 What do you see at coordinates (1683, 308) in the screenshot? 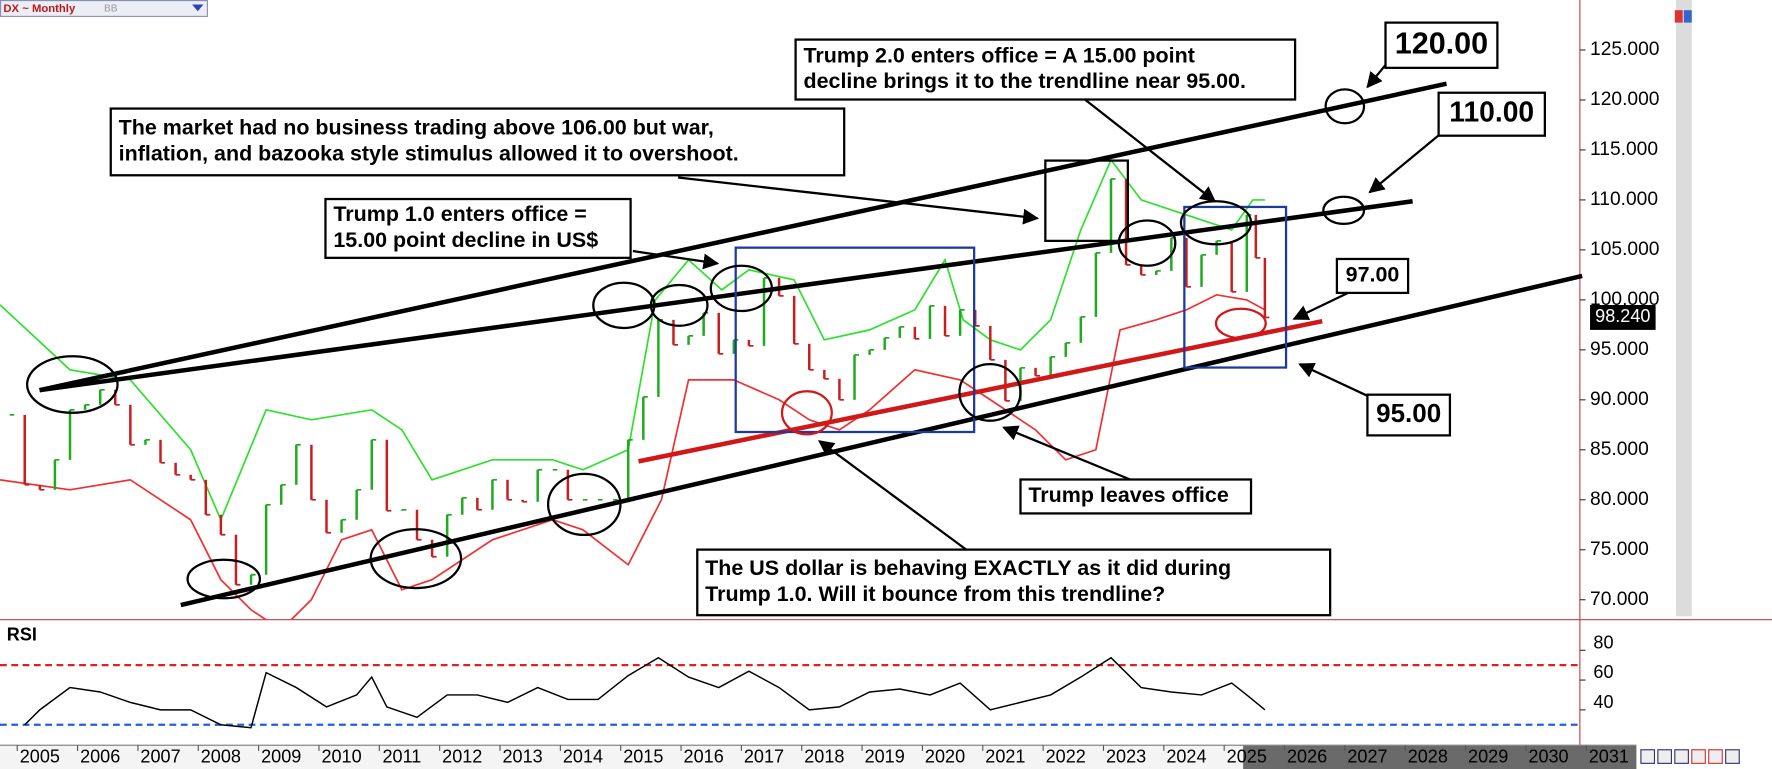
I see `scrollbar` at bounding box center [1683, 308].